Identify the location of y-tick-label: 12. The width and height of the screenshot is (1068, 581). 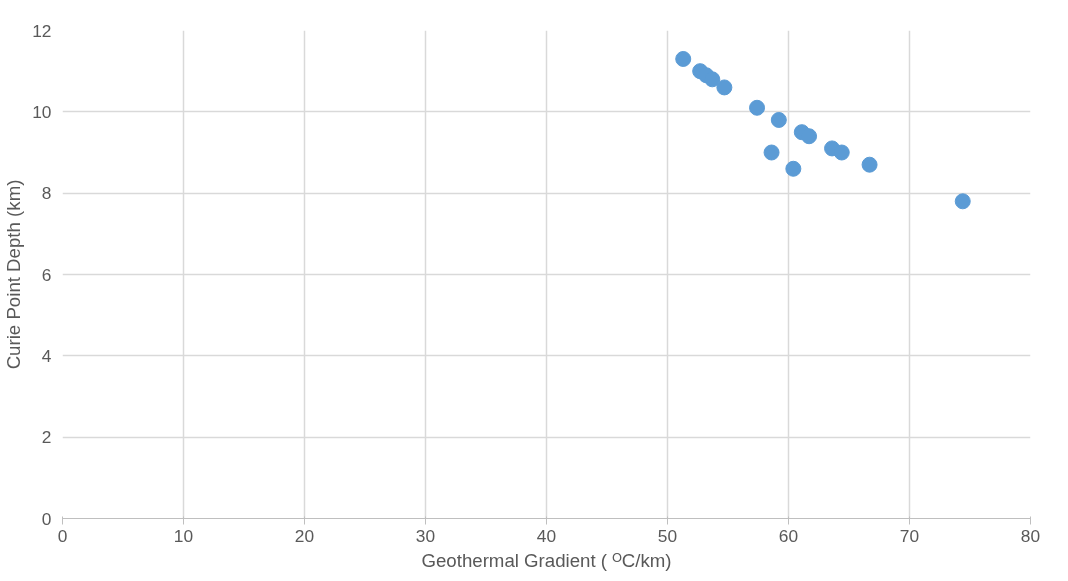
(42, 30).